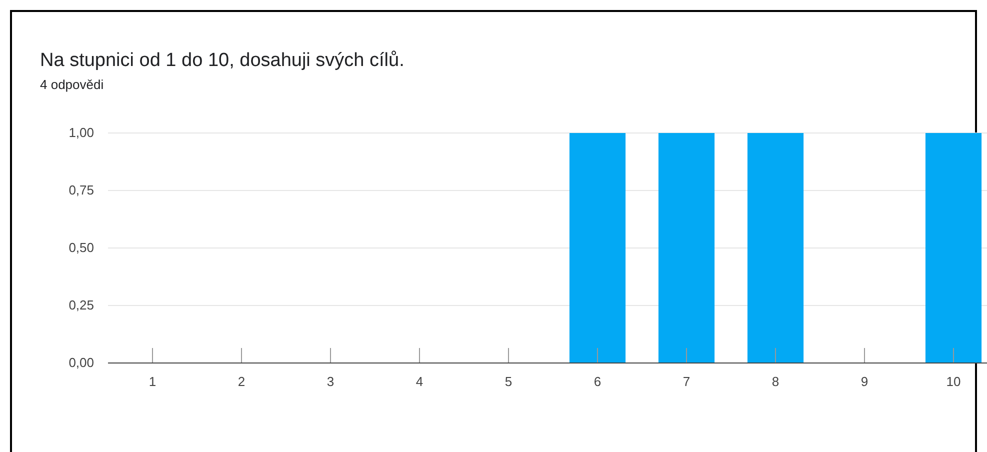  What do you see at coordinates (81, 190) in the screenshot?
I see `y-tick-label: 0,75` at bounding box center [81, 190].